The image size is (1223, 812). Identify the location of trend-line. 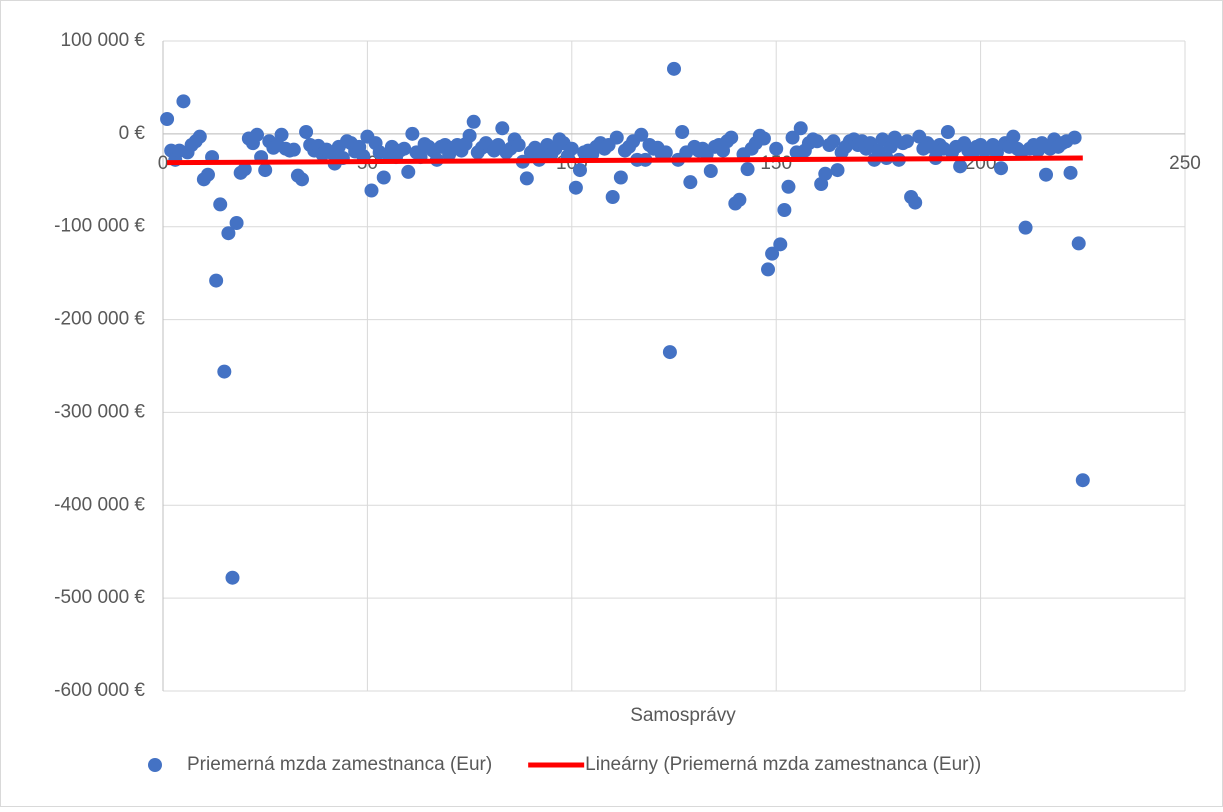
(625, 160).